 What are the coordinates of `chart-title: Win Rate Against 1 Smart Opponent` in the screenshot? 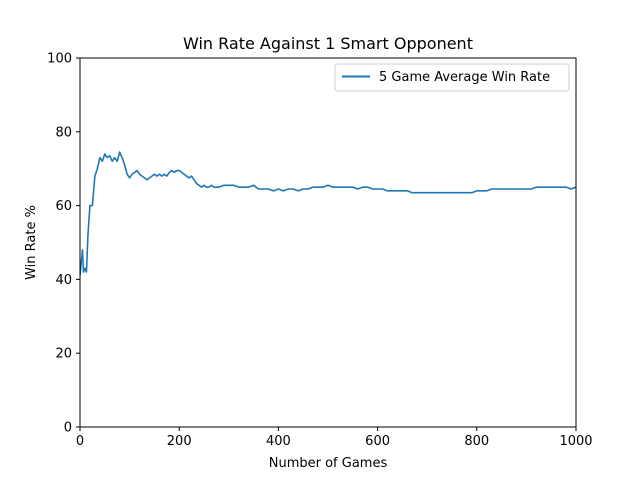 It's located at (328, 43).